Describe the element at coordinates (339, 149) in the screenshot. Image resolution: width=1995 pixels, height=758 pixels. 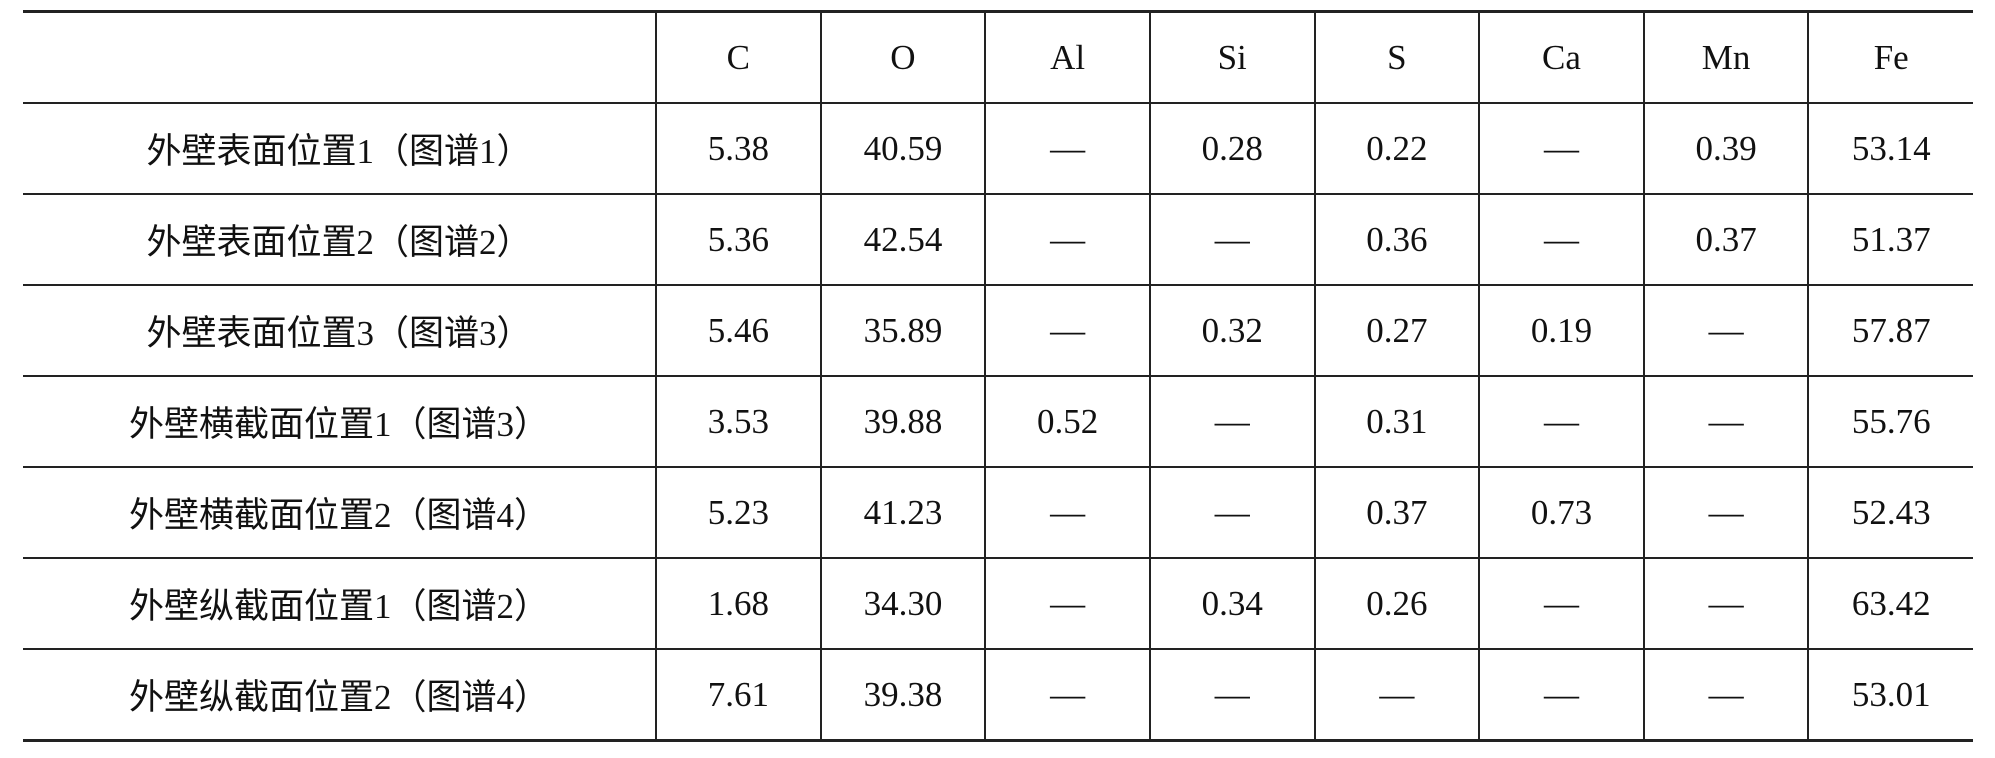
I see `row-label: 外壁表面位置1（图谱1）` at that location.